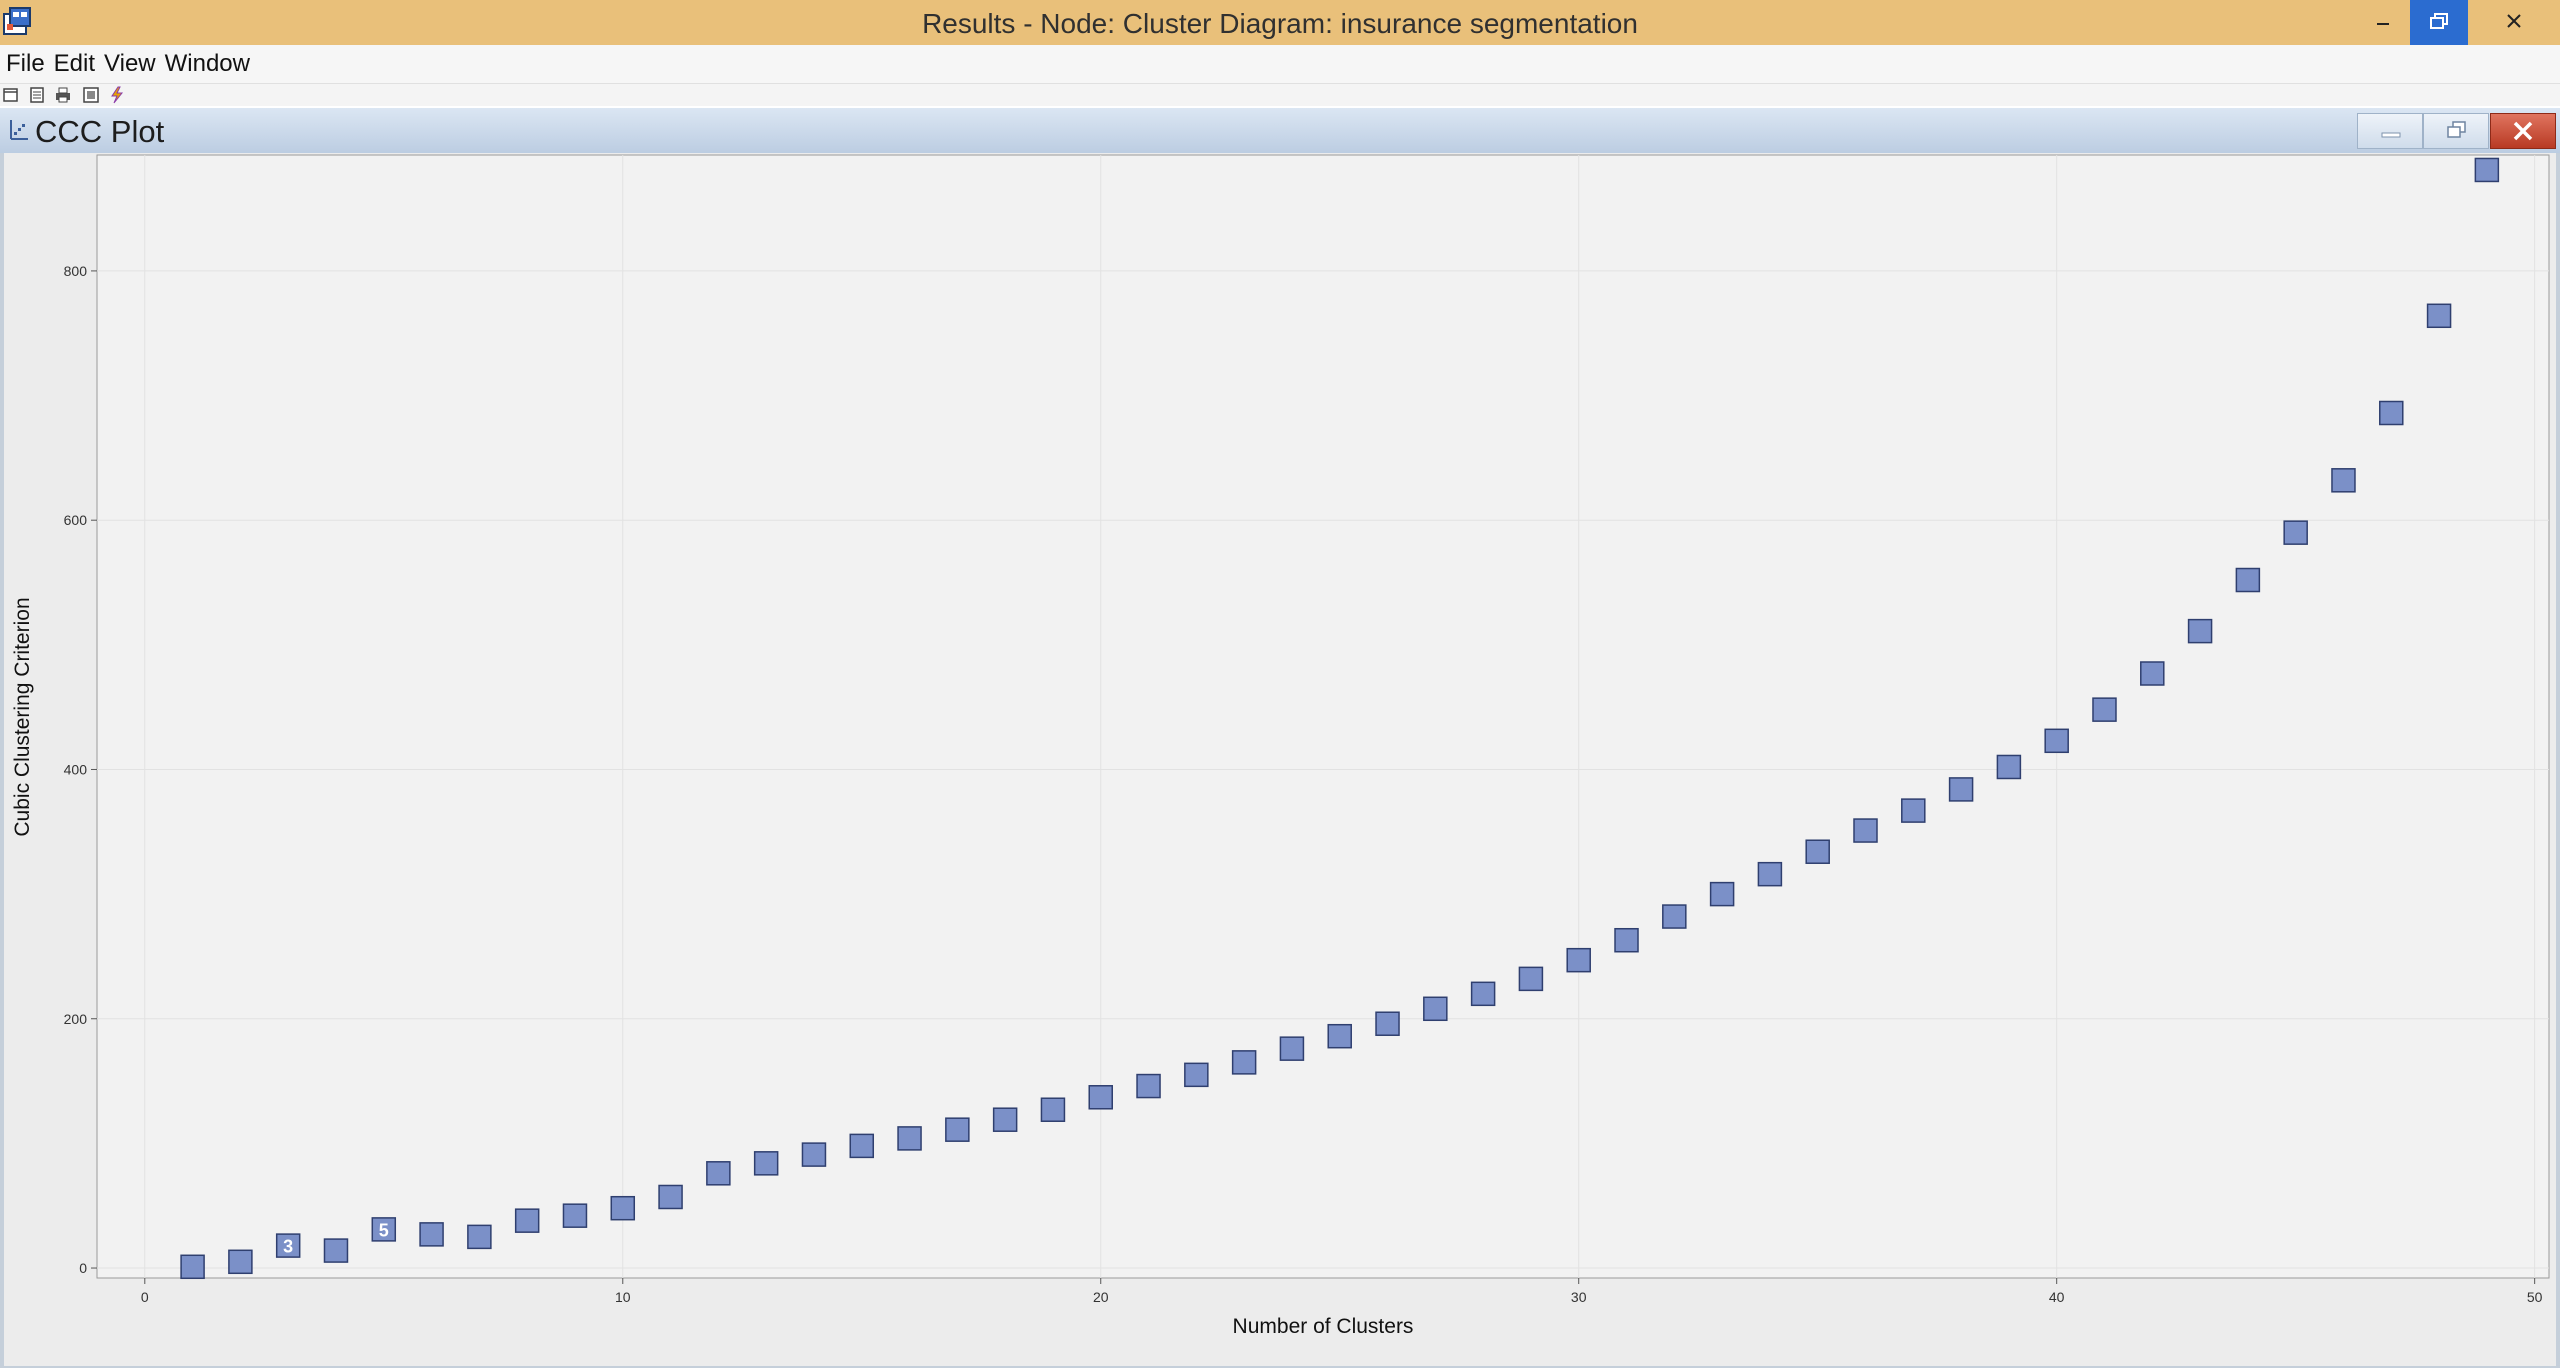 This screenshot has width=2560, height=1368. I want to click on data-point-3: 3, so click(288, 1245).